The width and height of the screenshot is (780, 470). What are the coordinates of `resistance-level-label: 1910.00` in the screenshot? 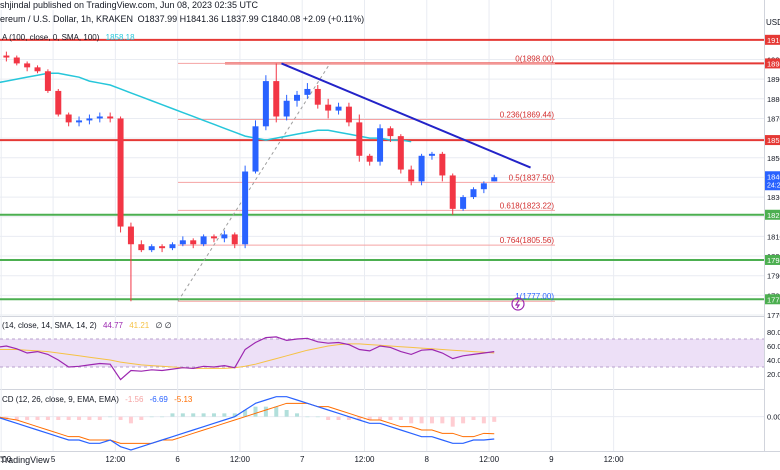 It's located at (773, 40).